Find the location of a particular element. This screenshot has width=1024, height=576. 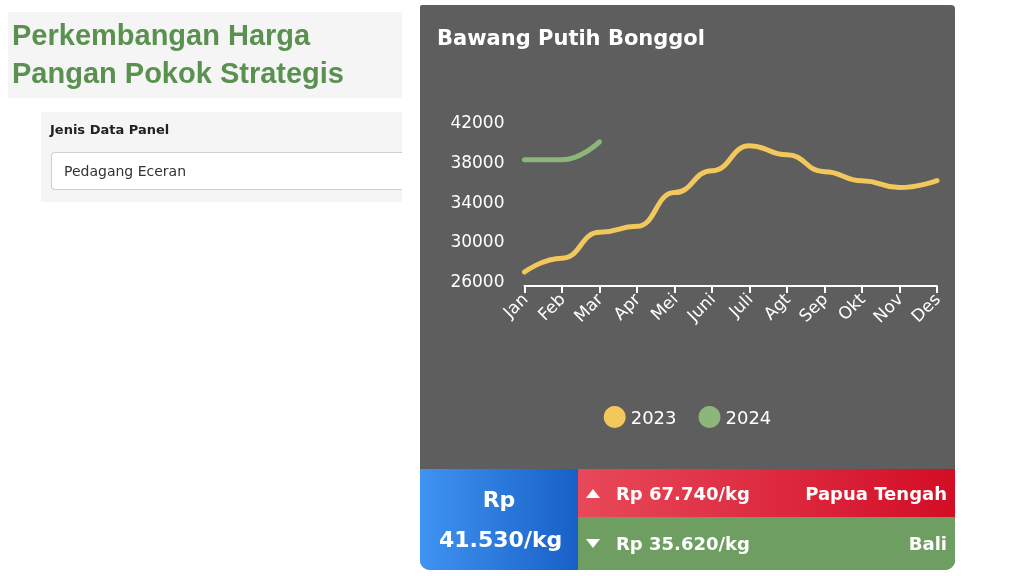

x-tick-label: Mar is located at coordinates (588, 307).